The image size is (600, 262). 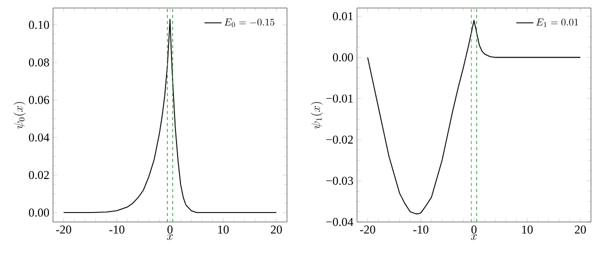 What do you see at coordinates (342, 16) in the screenshot?
I see `y-tick-label: 0.01` at bounding box center [342, 16].